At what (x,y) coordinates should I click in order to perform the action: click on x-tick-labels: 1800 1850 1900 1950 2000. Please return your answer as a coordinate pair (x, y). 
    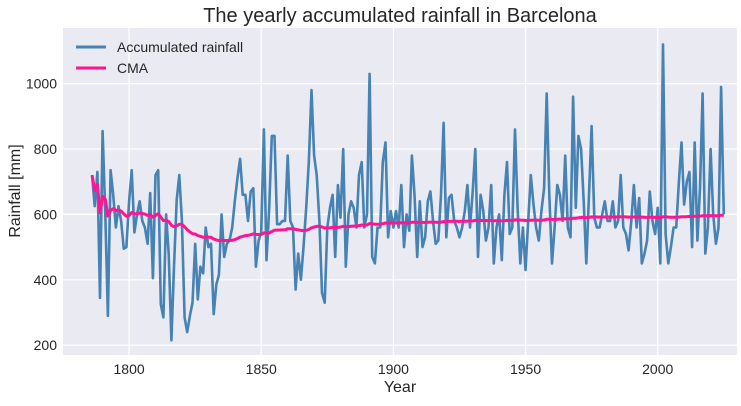
    Looking at the image, I should click on (394, 369).